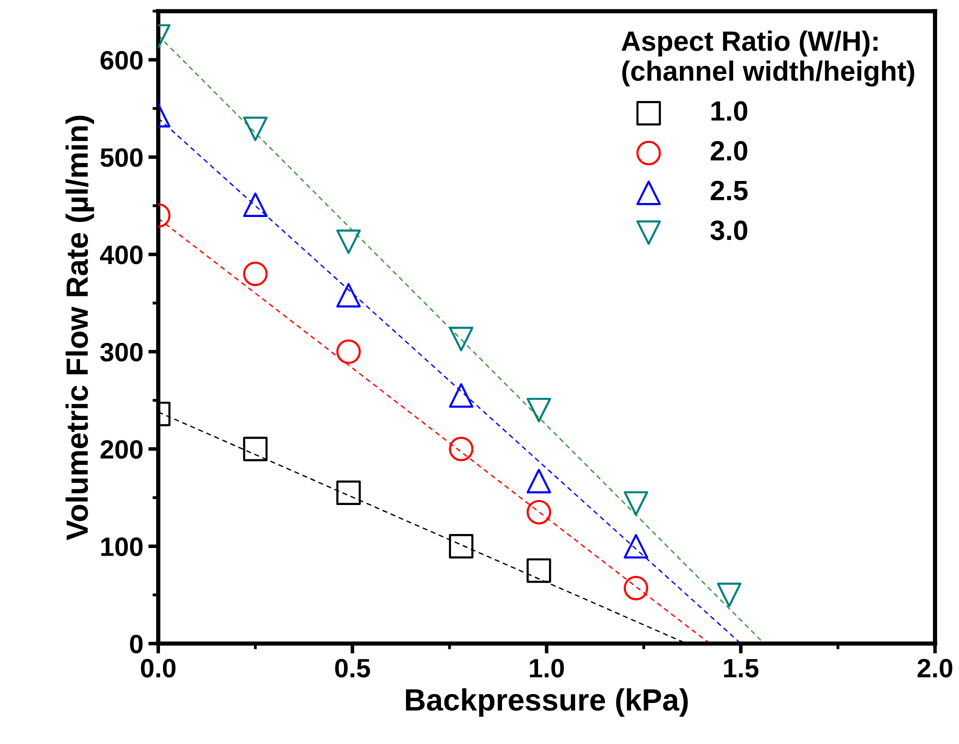 The height and width of the screenshot is (744, 959). I want to click on legend-label: 3.0, so click(729, 230).